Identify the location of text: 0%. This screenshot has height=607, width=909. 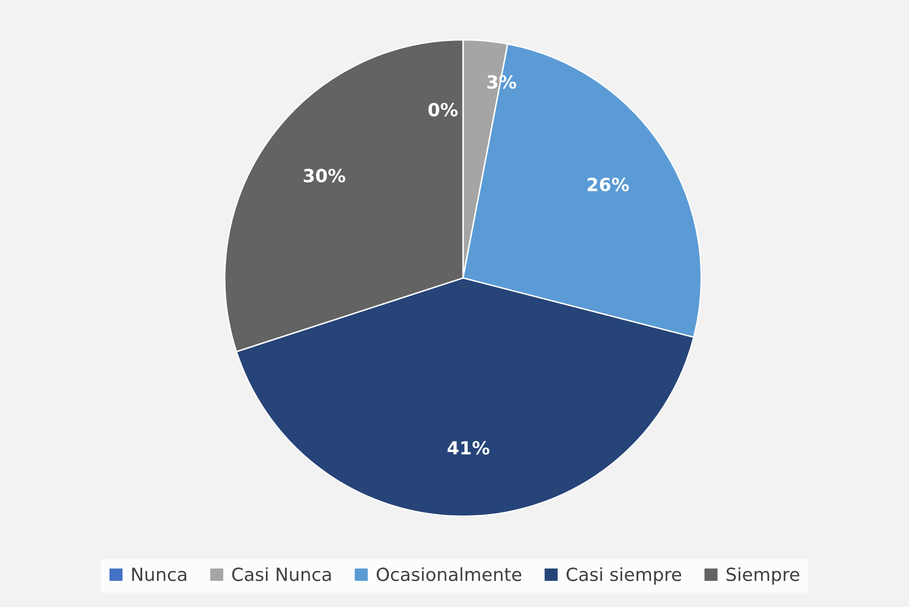
(443, 109).